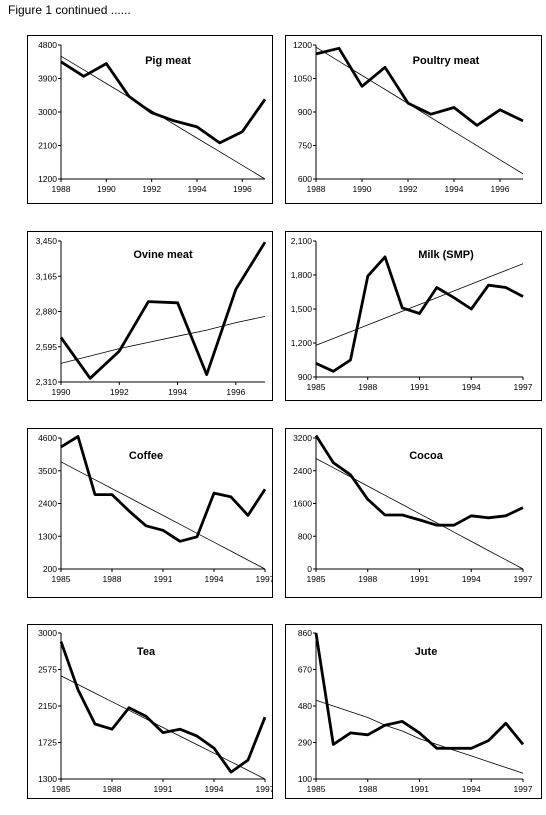 Image resolution: width=546 pixels, height=815 pixels. I want to click on y-tick-label: 1200, so click(47, 179).